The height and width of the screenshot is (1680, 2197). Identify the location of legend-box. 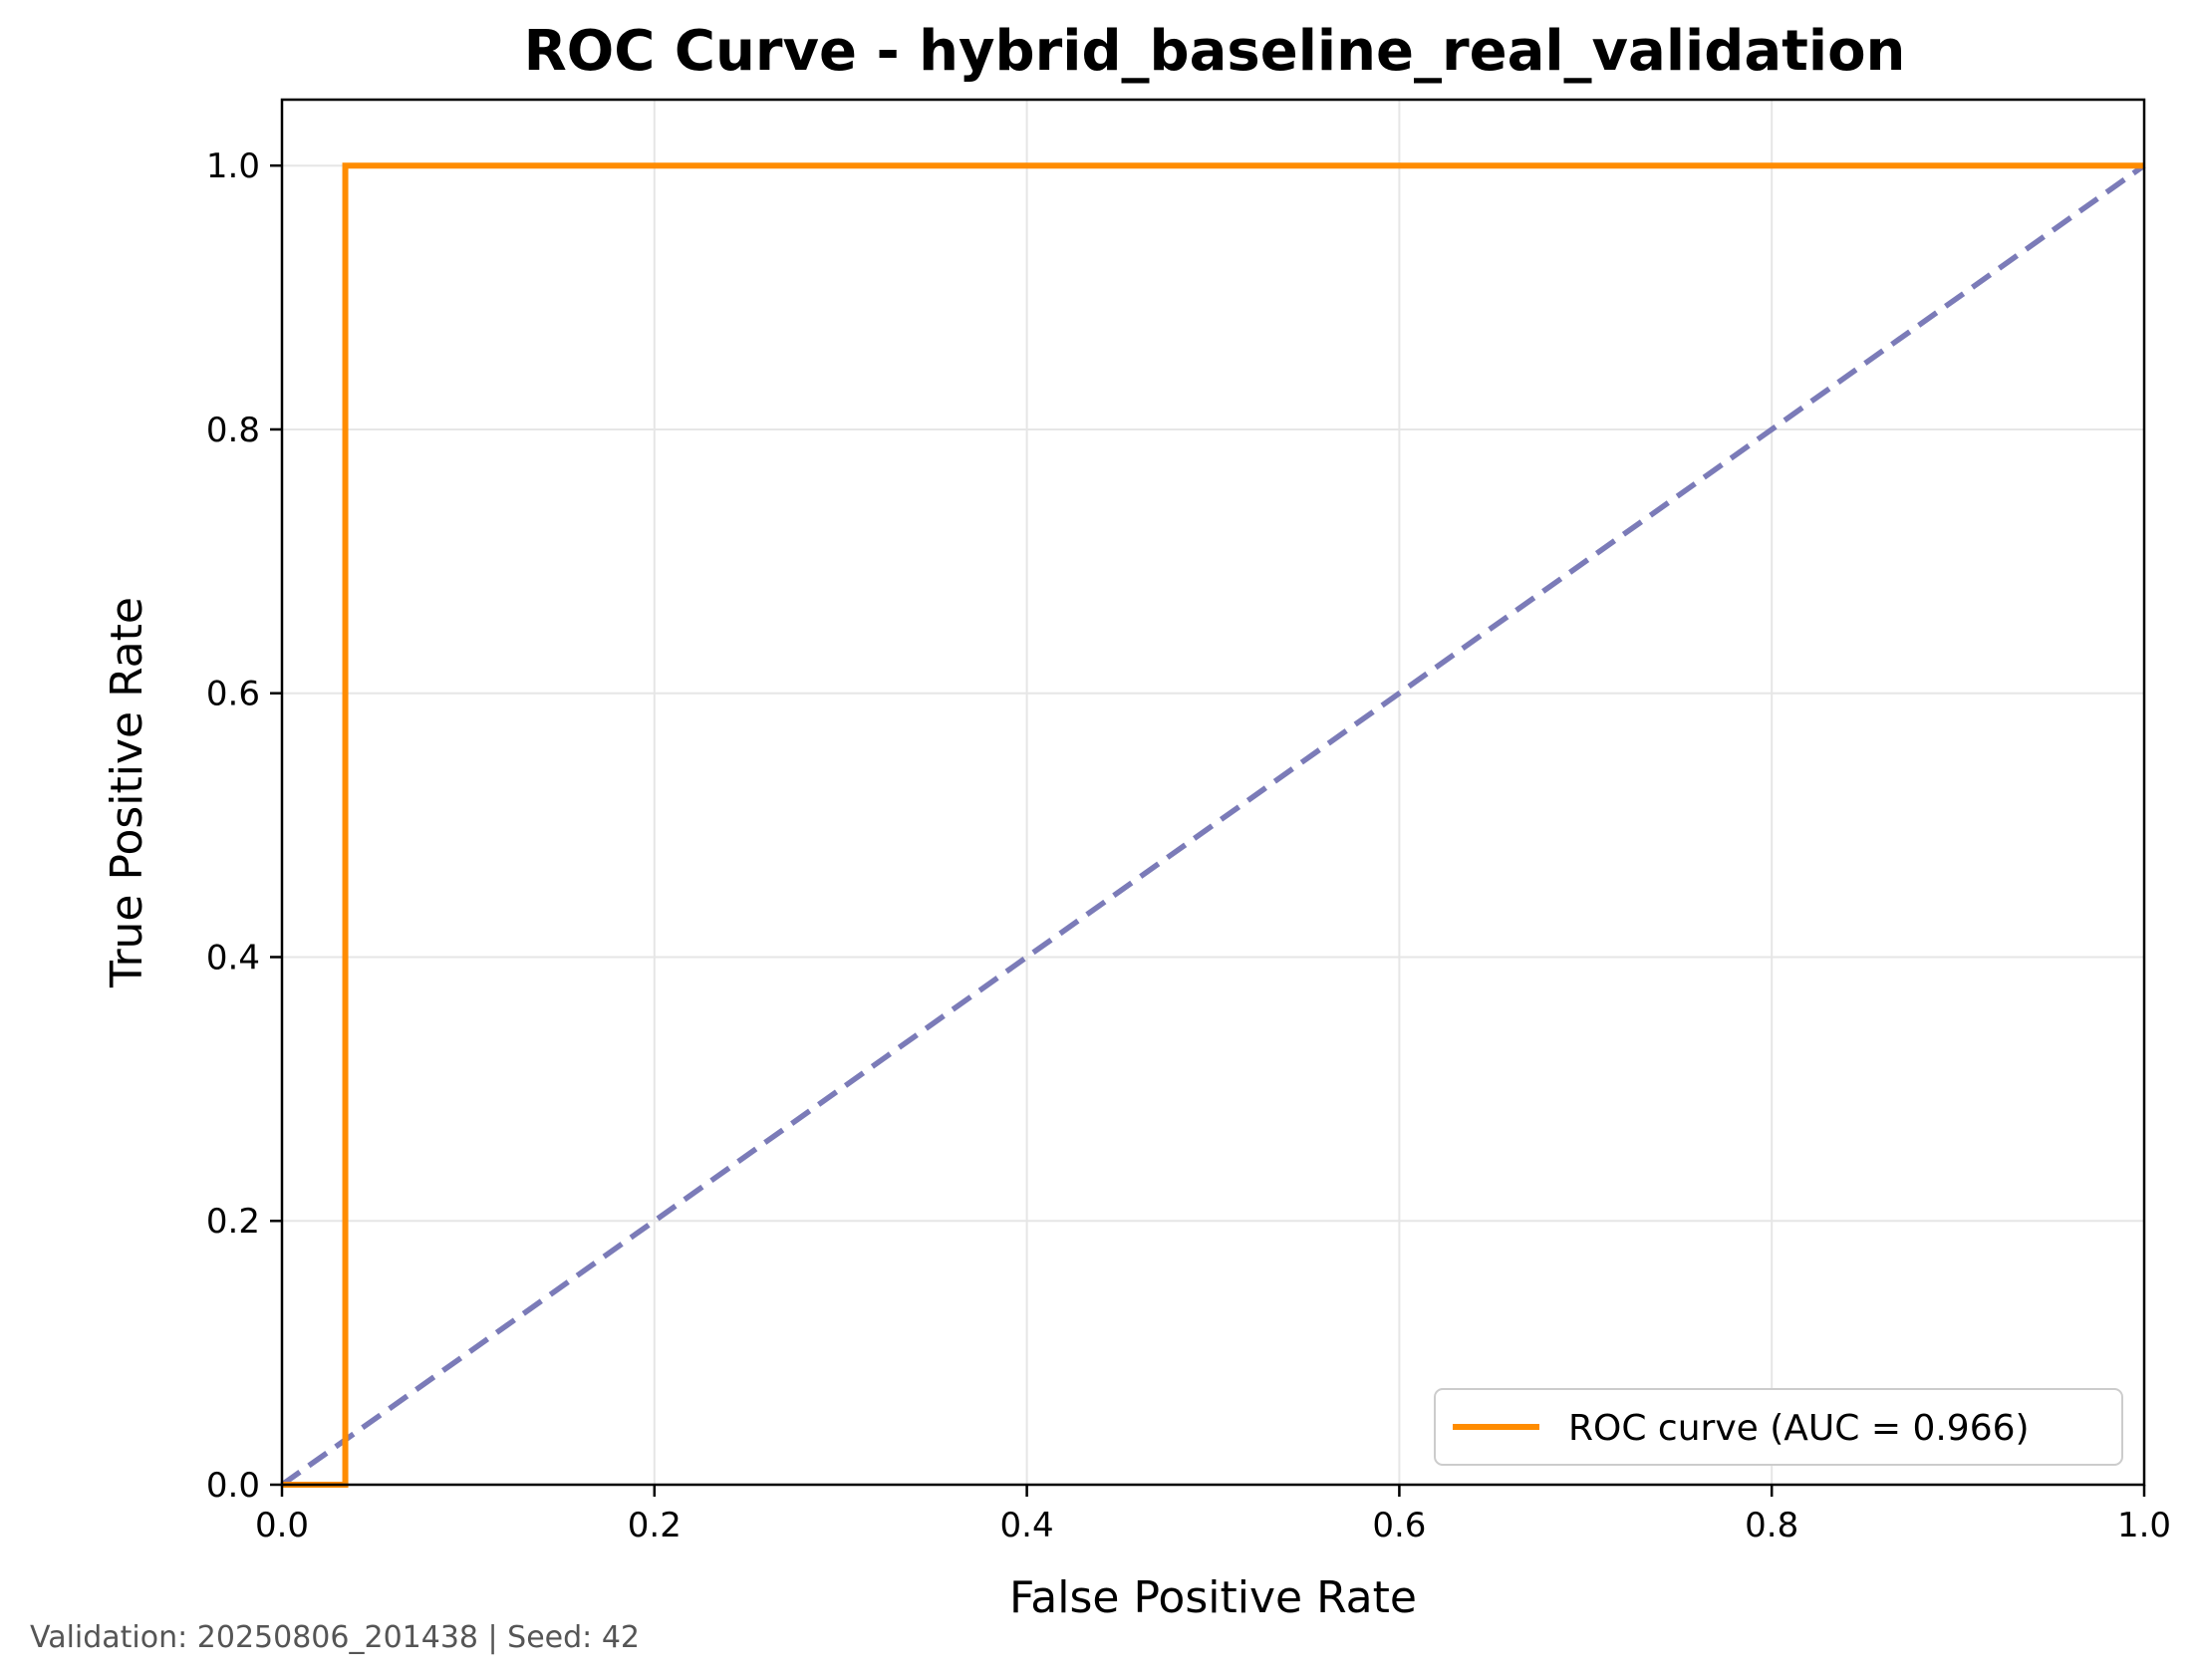
(1778, 1427).